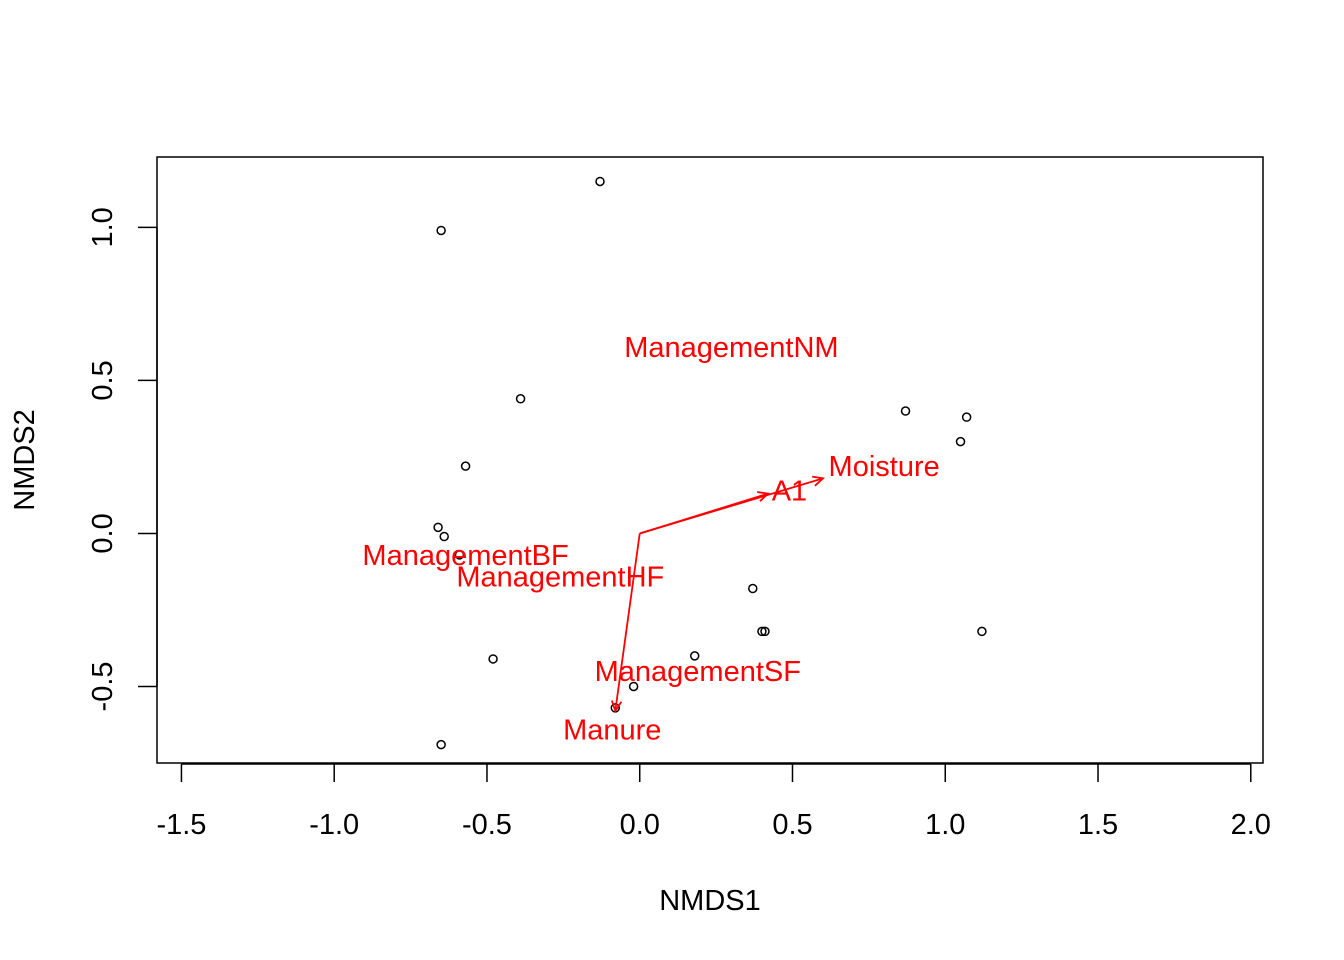 Image resolution: width=1344 pixels, height=960 pixels. What do you see at coordinates (792, 825) in the screenshot?
I see `x-tick-label: 0.5` at bounding box center [792, 825].